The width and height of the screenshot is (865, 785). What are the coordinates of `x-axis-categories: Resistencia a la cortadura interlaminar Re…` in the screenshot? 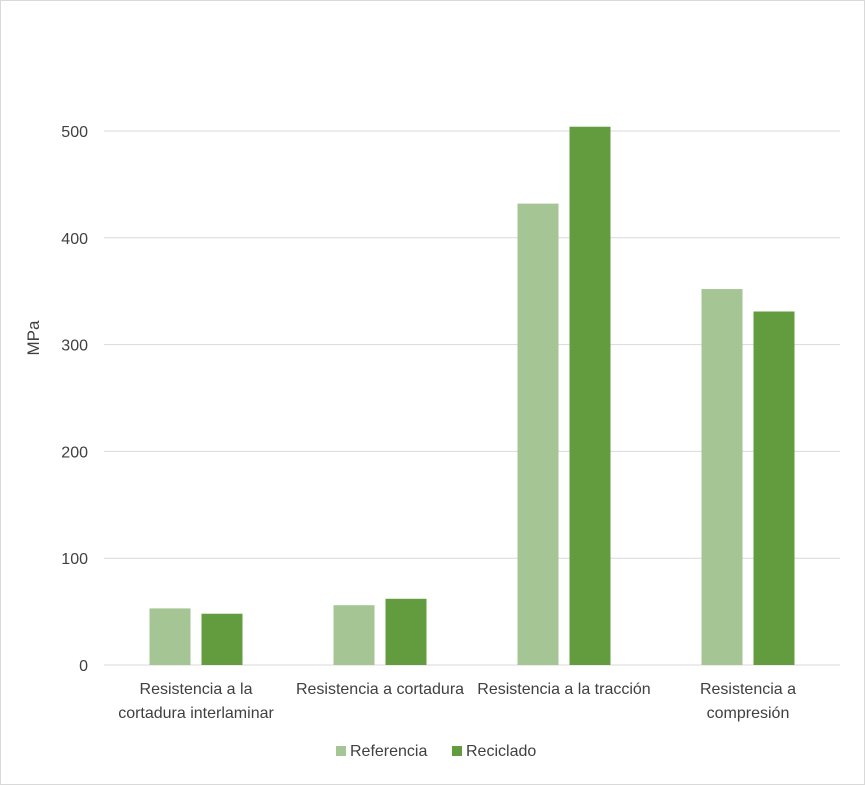 It's located at (457, 701).